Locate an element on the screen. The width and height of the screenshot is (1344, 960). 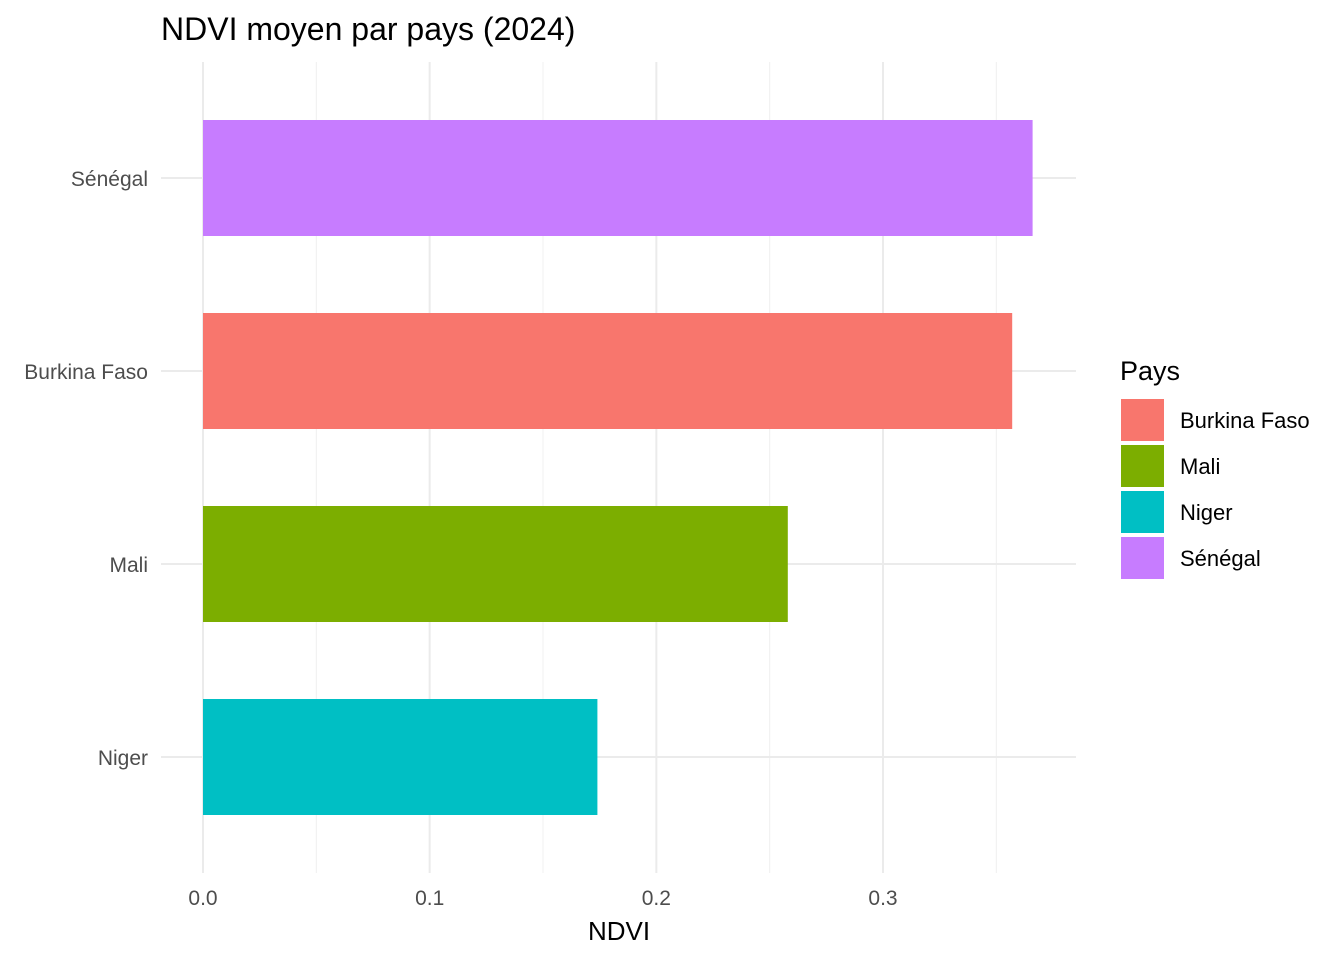
legend-label: Burkina Faso is located at coordinates (1245, 420).